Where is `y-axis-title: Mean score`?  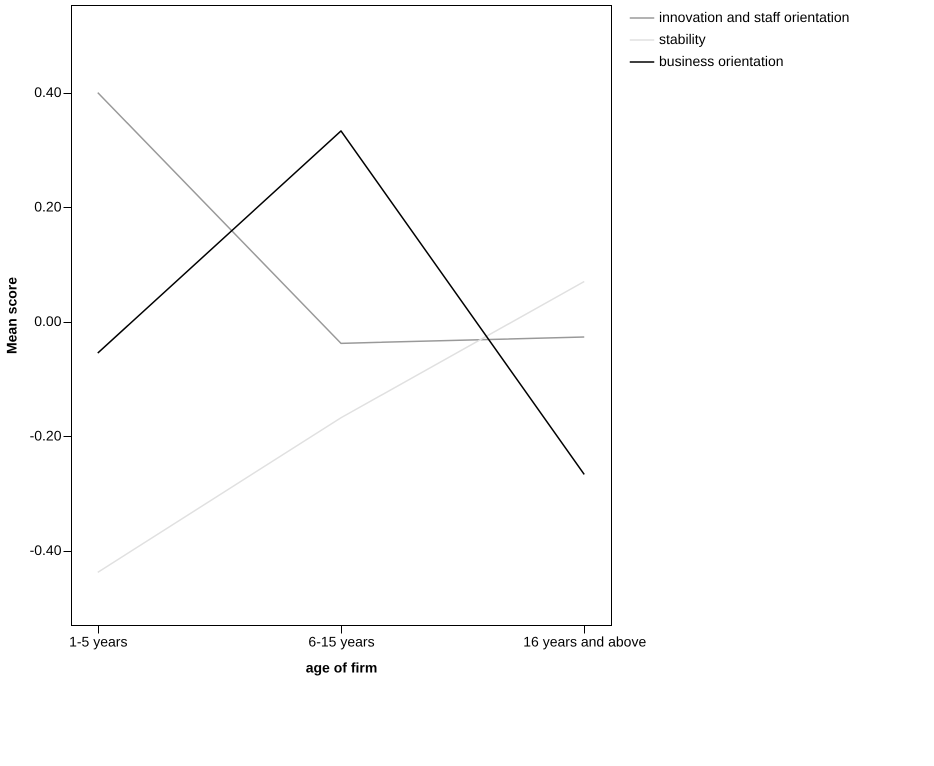 y-axis-title: Mean score is located at coordinates (12, 315).